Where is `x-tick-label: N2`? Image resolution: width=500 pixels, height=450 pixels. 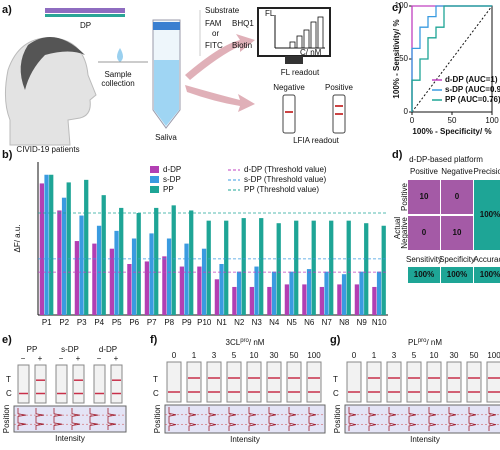 x-tick-label: N2 is located at coordinates (239, 322).